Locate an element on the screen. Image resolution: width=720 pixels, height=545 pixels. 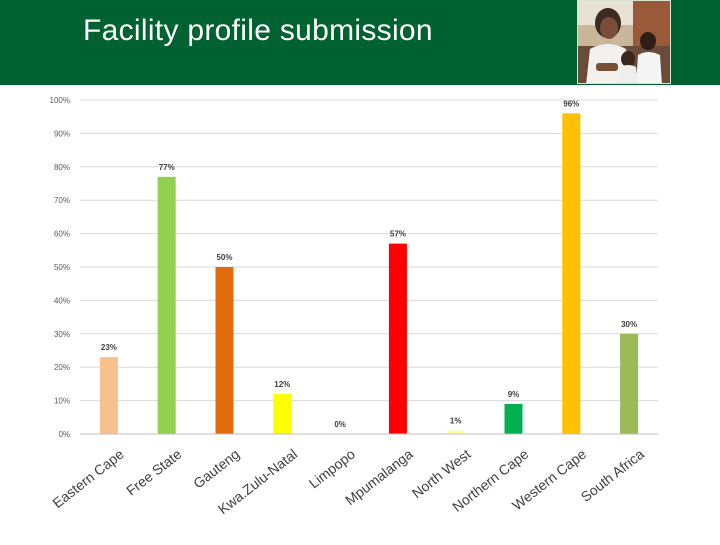
category-label: South Africa is located at coordinates (613, 475).